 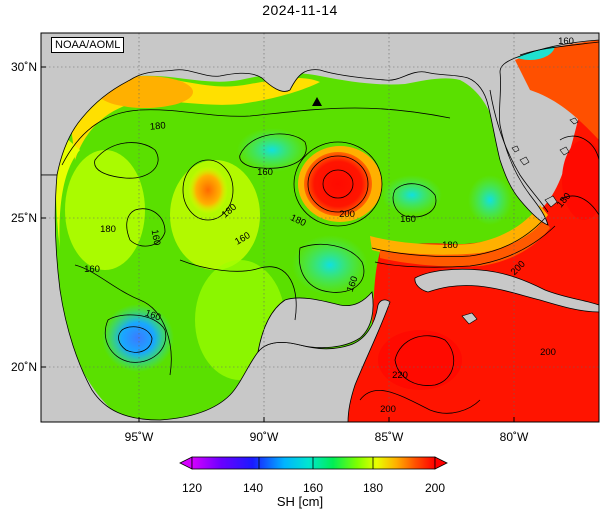 What do you see at coordinates (313, 488) in the screenshot?
I see `colorbar-tick: 160` at bounding box center [313, 488].